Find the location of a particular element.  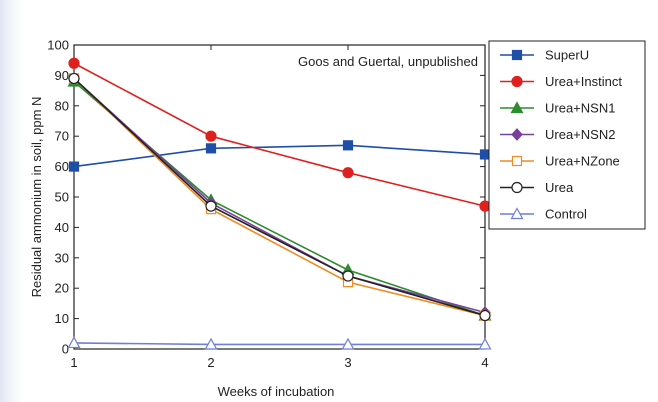

legend-entry: Urea+Instinct is located at coordinates (561, 81).